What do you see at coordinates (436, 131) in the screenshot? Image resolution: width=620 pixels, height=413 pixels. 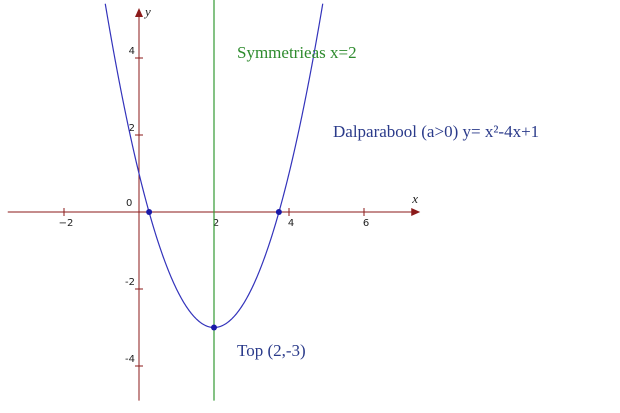 I see `annotation-parabola-equation: Dalparabool (a>0) y= x²-4x+1` at bounding box center [436, 131].